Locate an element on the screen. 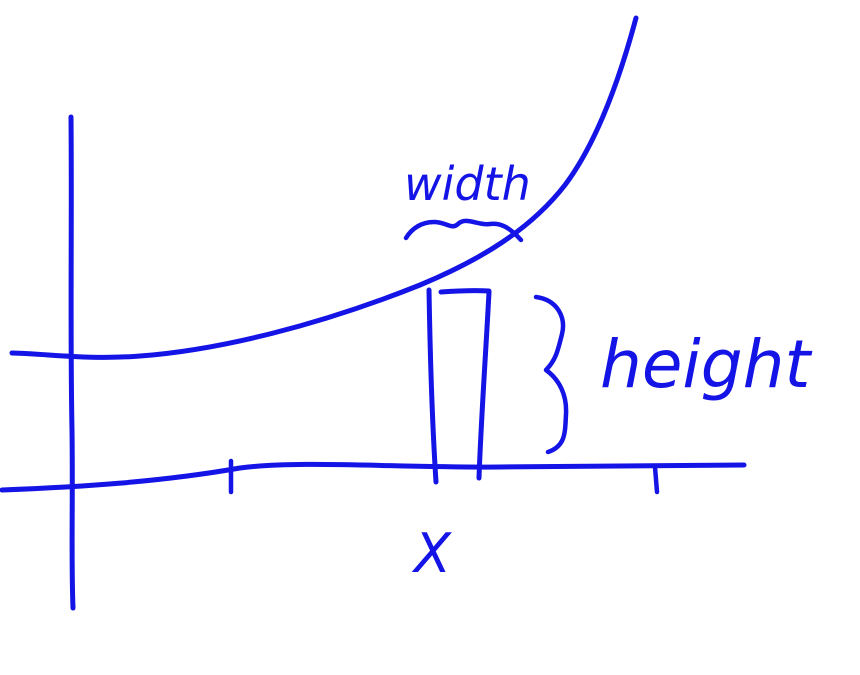 The width and height of the screenshot is (860, 675). rectangle-right-side is located at coordinates (484, 385).